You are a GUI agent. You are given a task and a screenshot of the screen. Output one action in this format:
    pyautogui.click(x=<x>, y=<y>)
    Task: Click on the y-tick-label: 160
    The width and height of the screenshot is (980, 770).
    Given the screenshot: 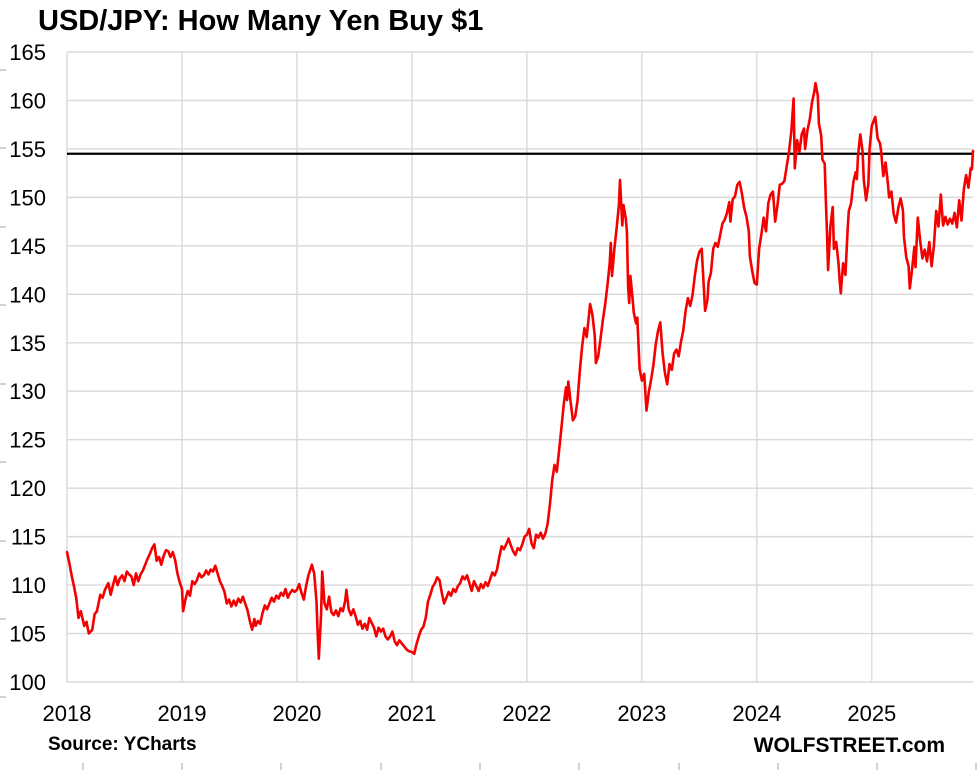 What is the action you would take?
    pyautogui.click(x=27, y=100)
    